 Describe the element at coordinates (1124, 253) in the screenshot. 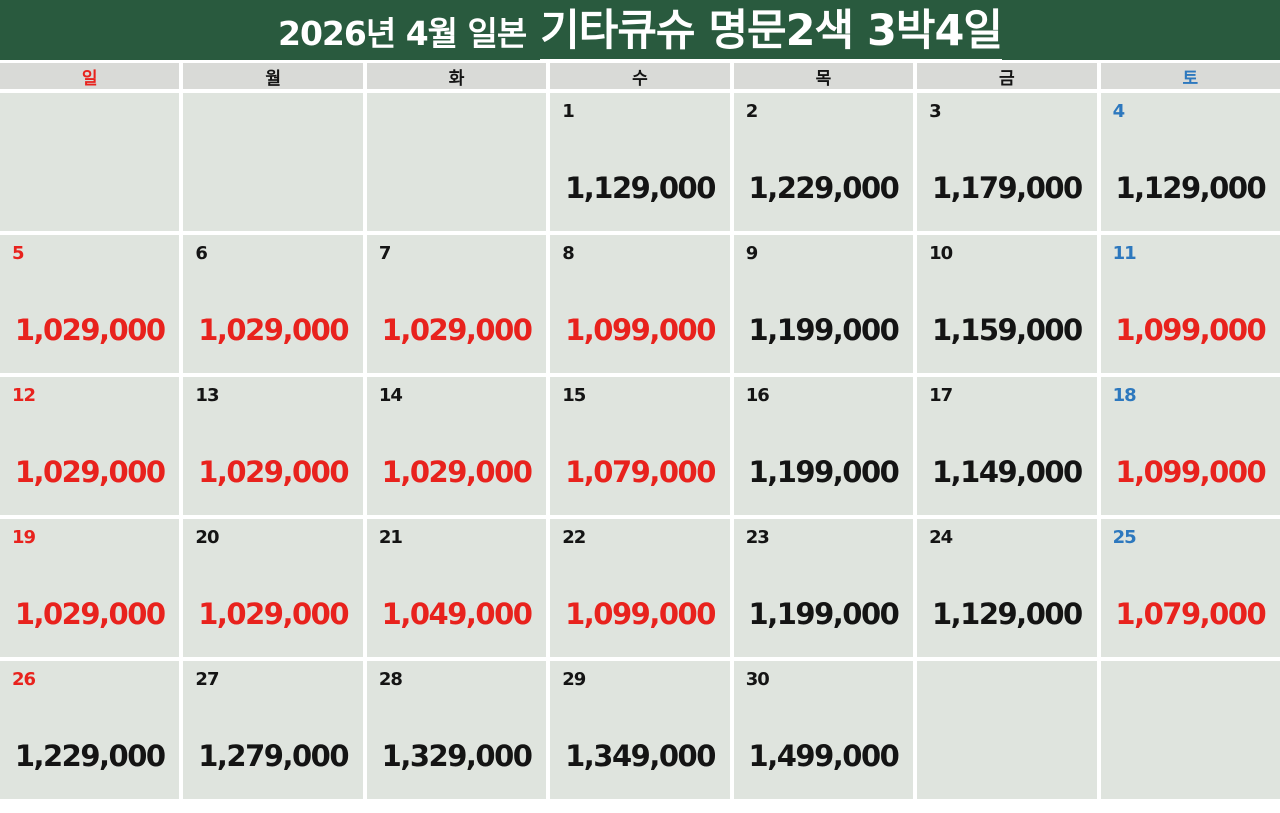

I see `day-number: 11` at that location.